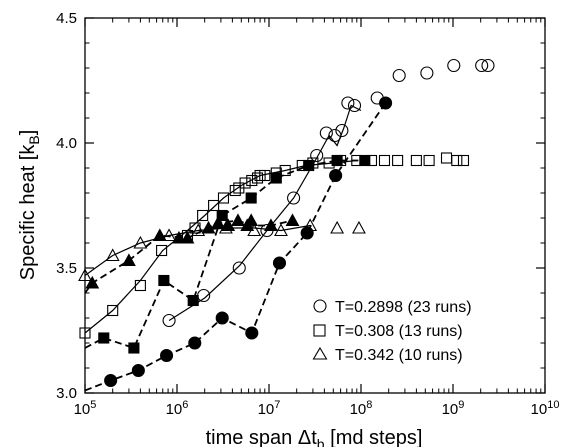 The image size is (564, 447). I want to click on legend-marker-square, so click(319, 330).